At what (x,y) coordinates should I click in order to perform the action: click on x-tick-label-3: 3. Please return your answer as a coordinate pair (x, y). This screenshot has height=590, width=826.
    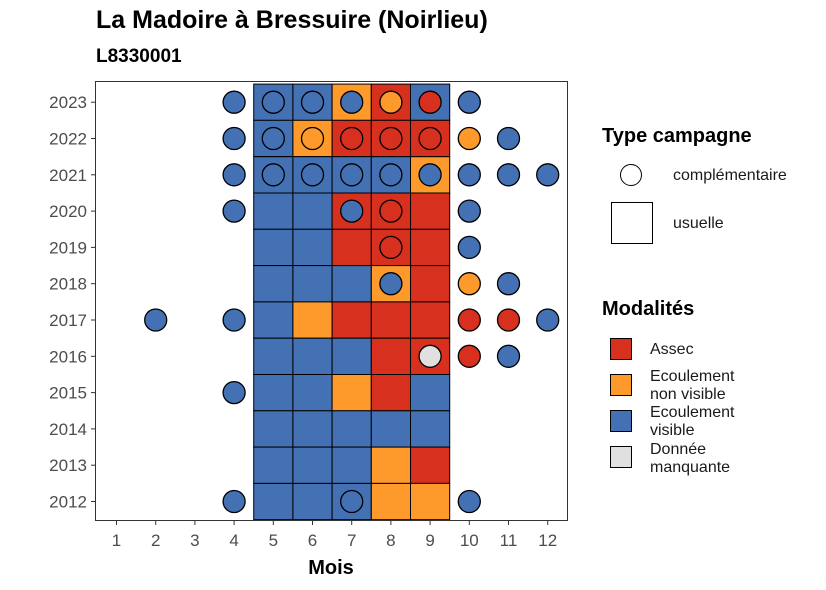
    Looking at the image, I should click on (194, 540).